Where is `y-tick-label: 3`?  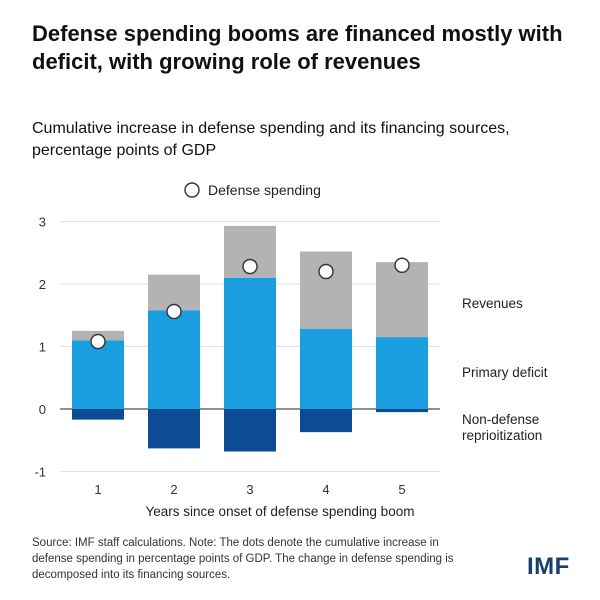
y-tick-label: 3 is located at coordinates (42, 222).